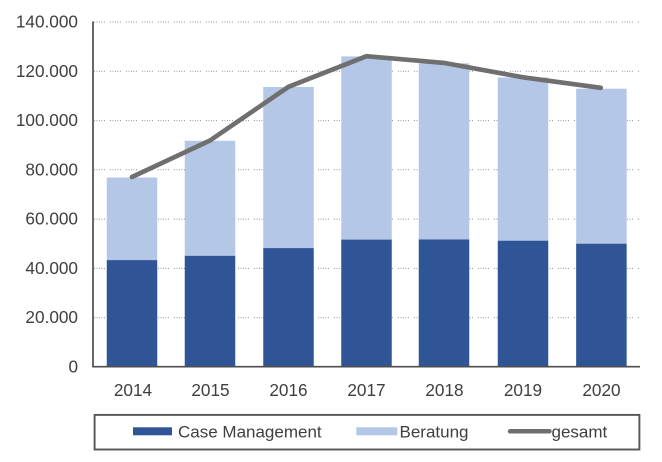 The width and height of the screenshot is (662, 462). I want to click on svg-text: 140.000, so click(47, 22).